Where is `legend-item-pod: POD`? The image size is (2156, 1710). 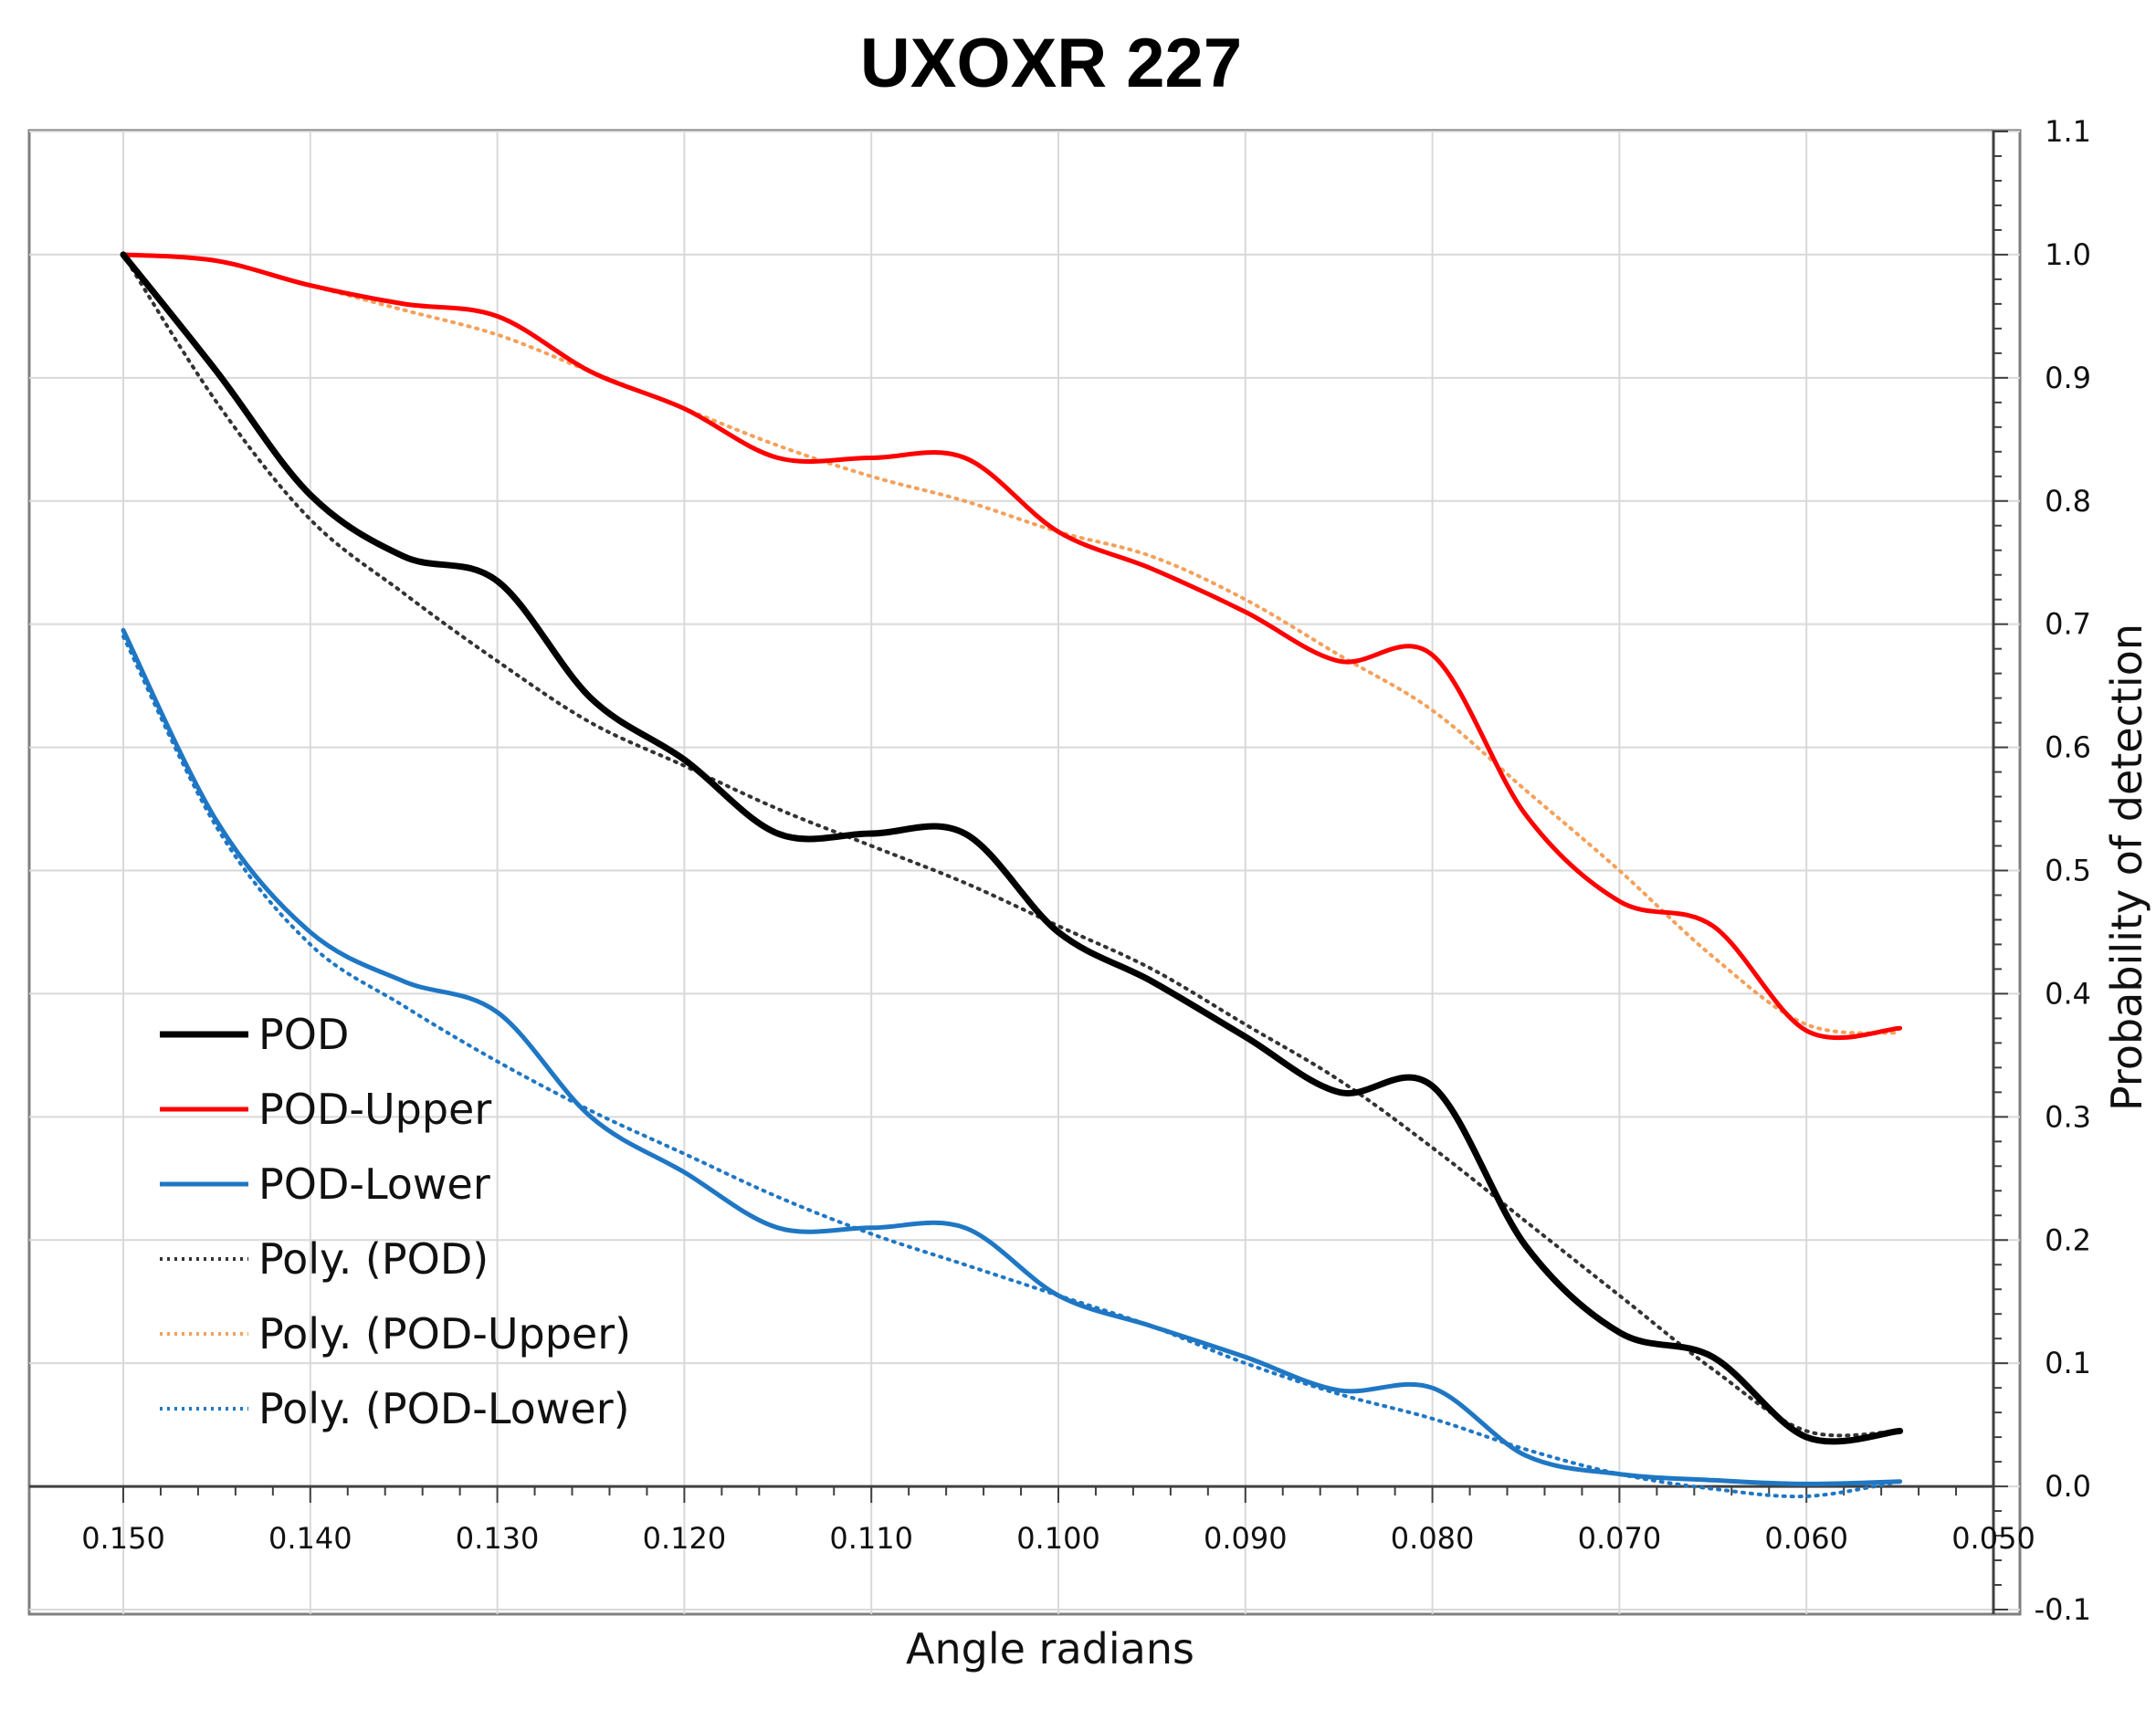 legend-item-pod: POD is located at coordinates (255, 1034).